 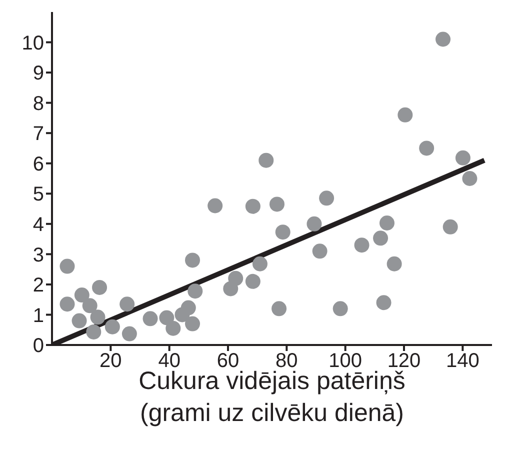 I want to click on y-tick-label: 6, so click(x=38, y=164).